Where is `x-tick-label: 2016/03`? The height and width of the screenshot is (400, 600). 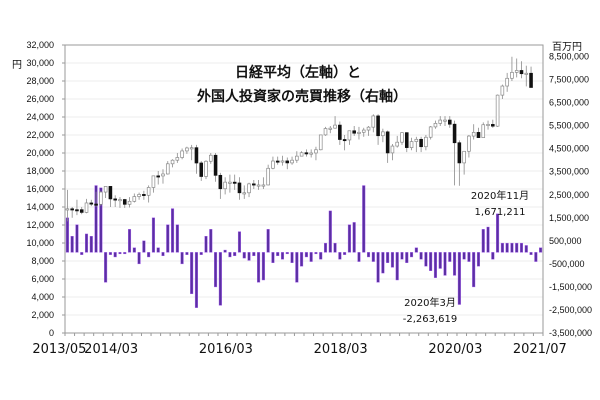 x-tick-label: 2016/03 is located at coordinates (226, 349).